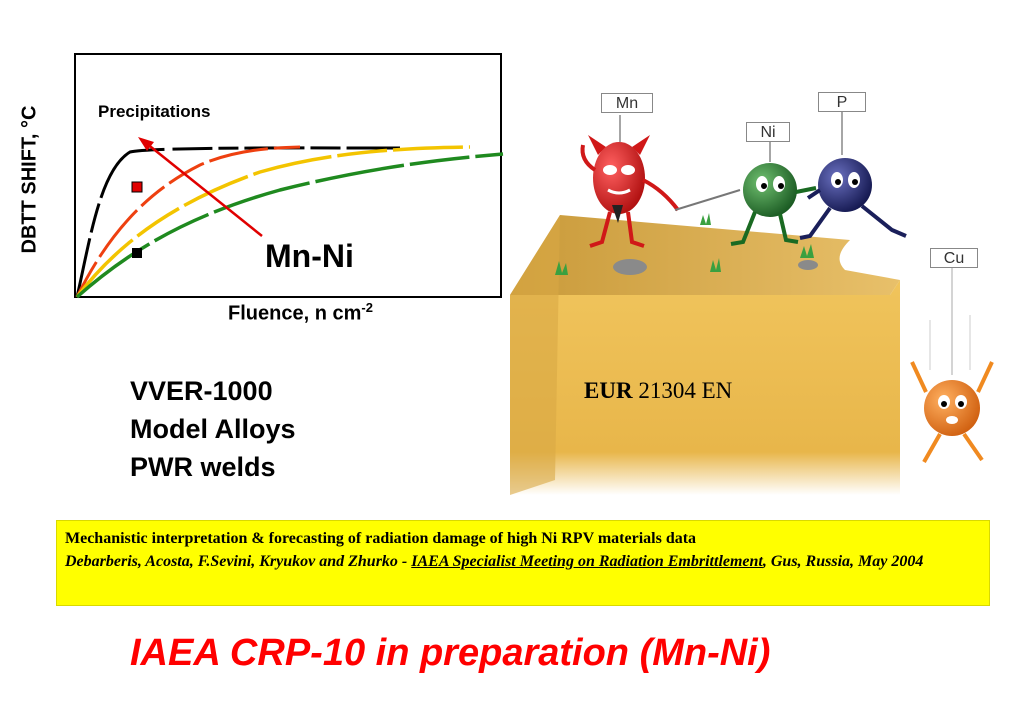 Image resolution: width=1023 pixels, height=708 pixels. Describe the element at coordinates (954, 258) in the screenshot. I see `cu-label: Cu` at that location.